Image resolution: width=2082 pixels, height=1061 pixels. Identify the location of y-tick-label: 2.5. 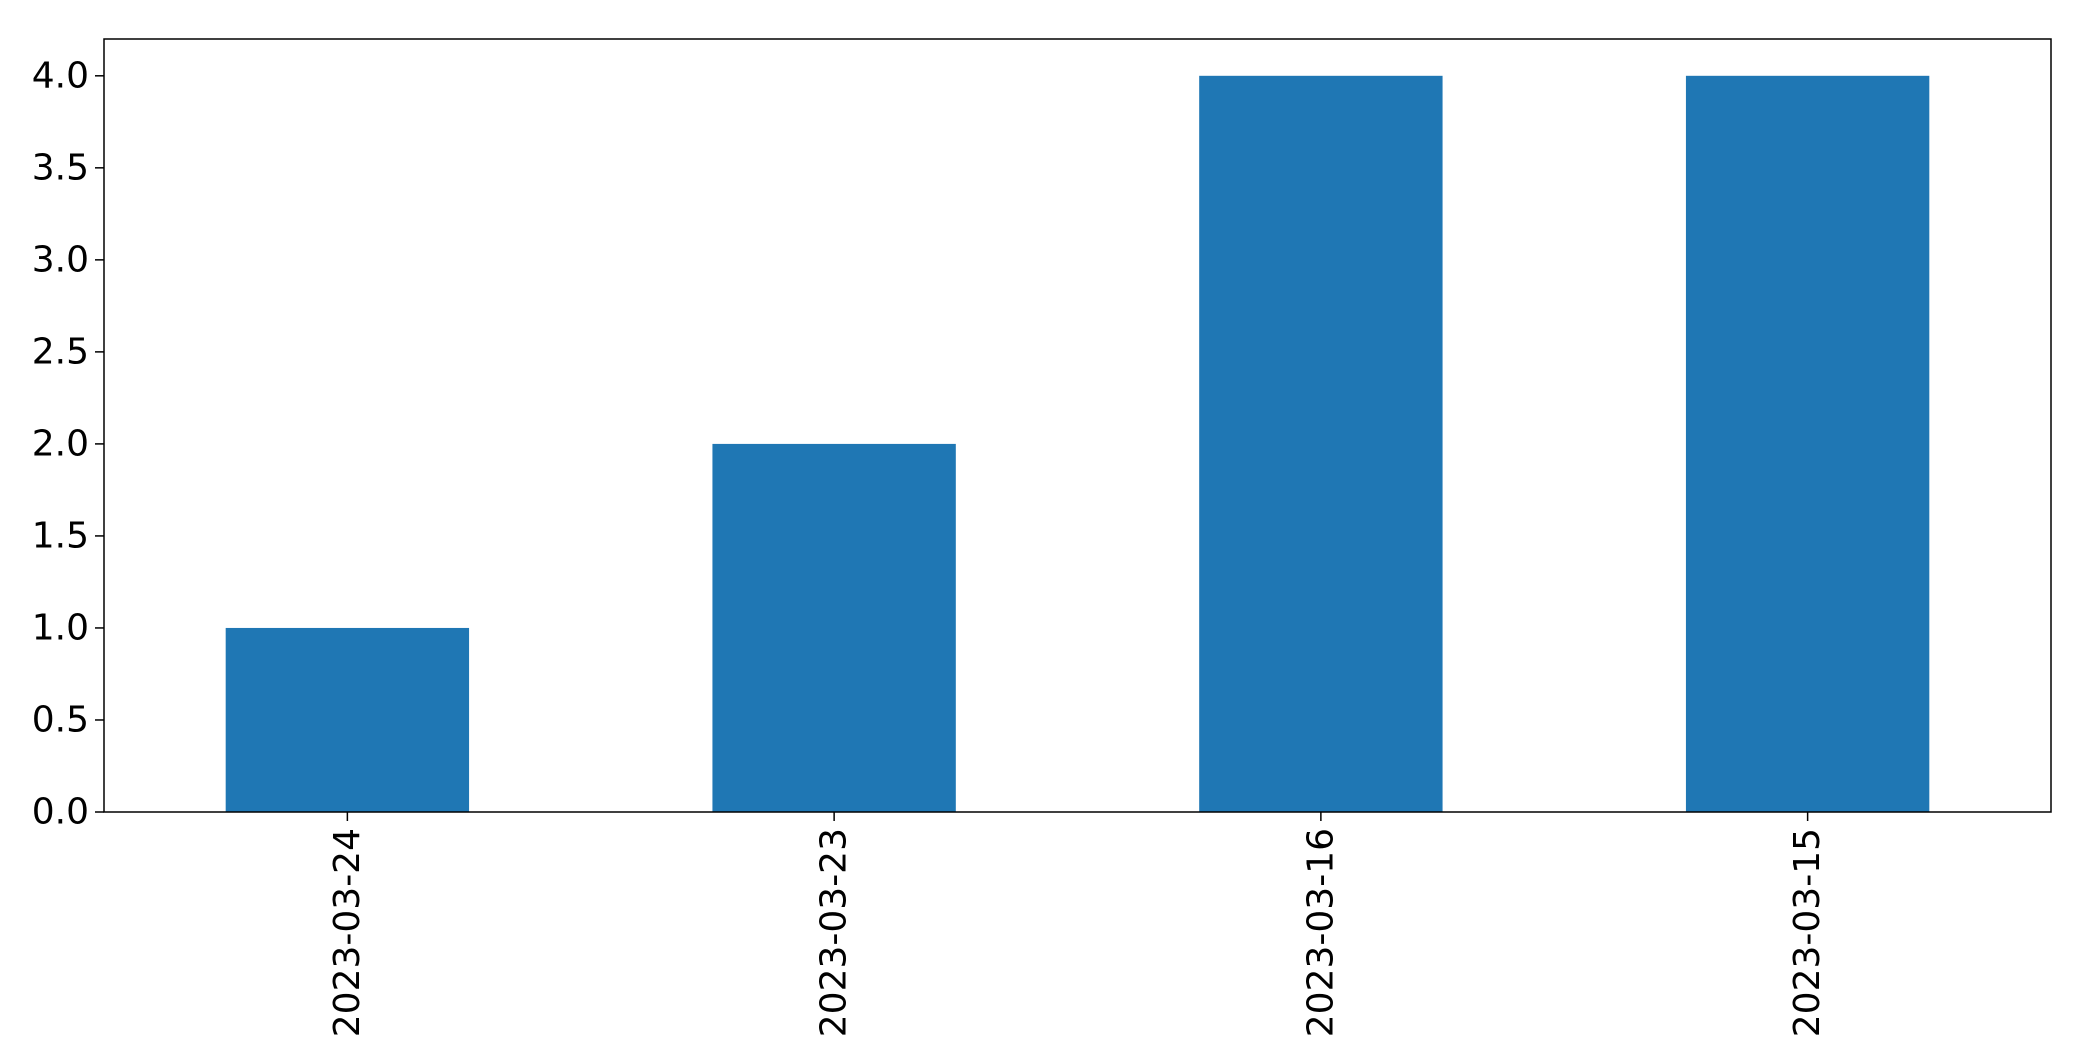
(60, 351).